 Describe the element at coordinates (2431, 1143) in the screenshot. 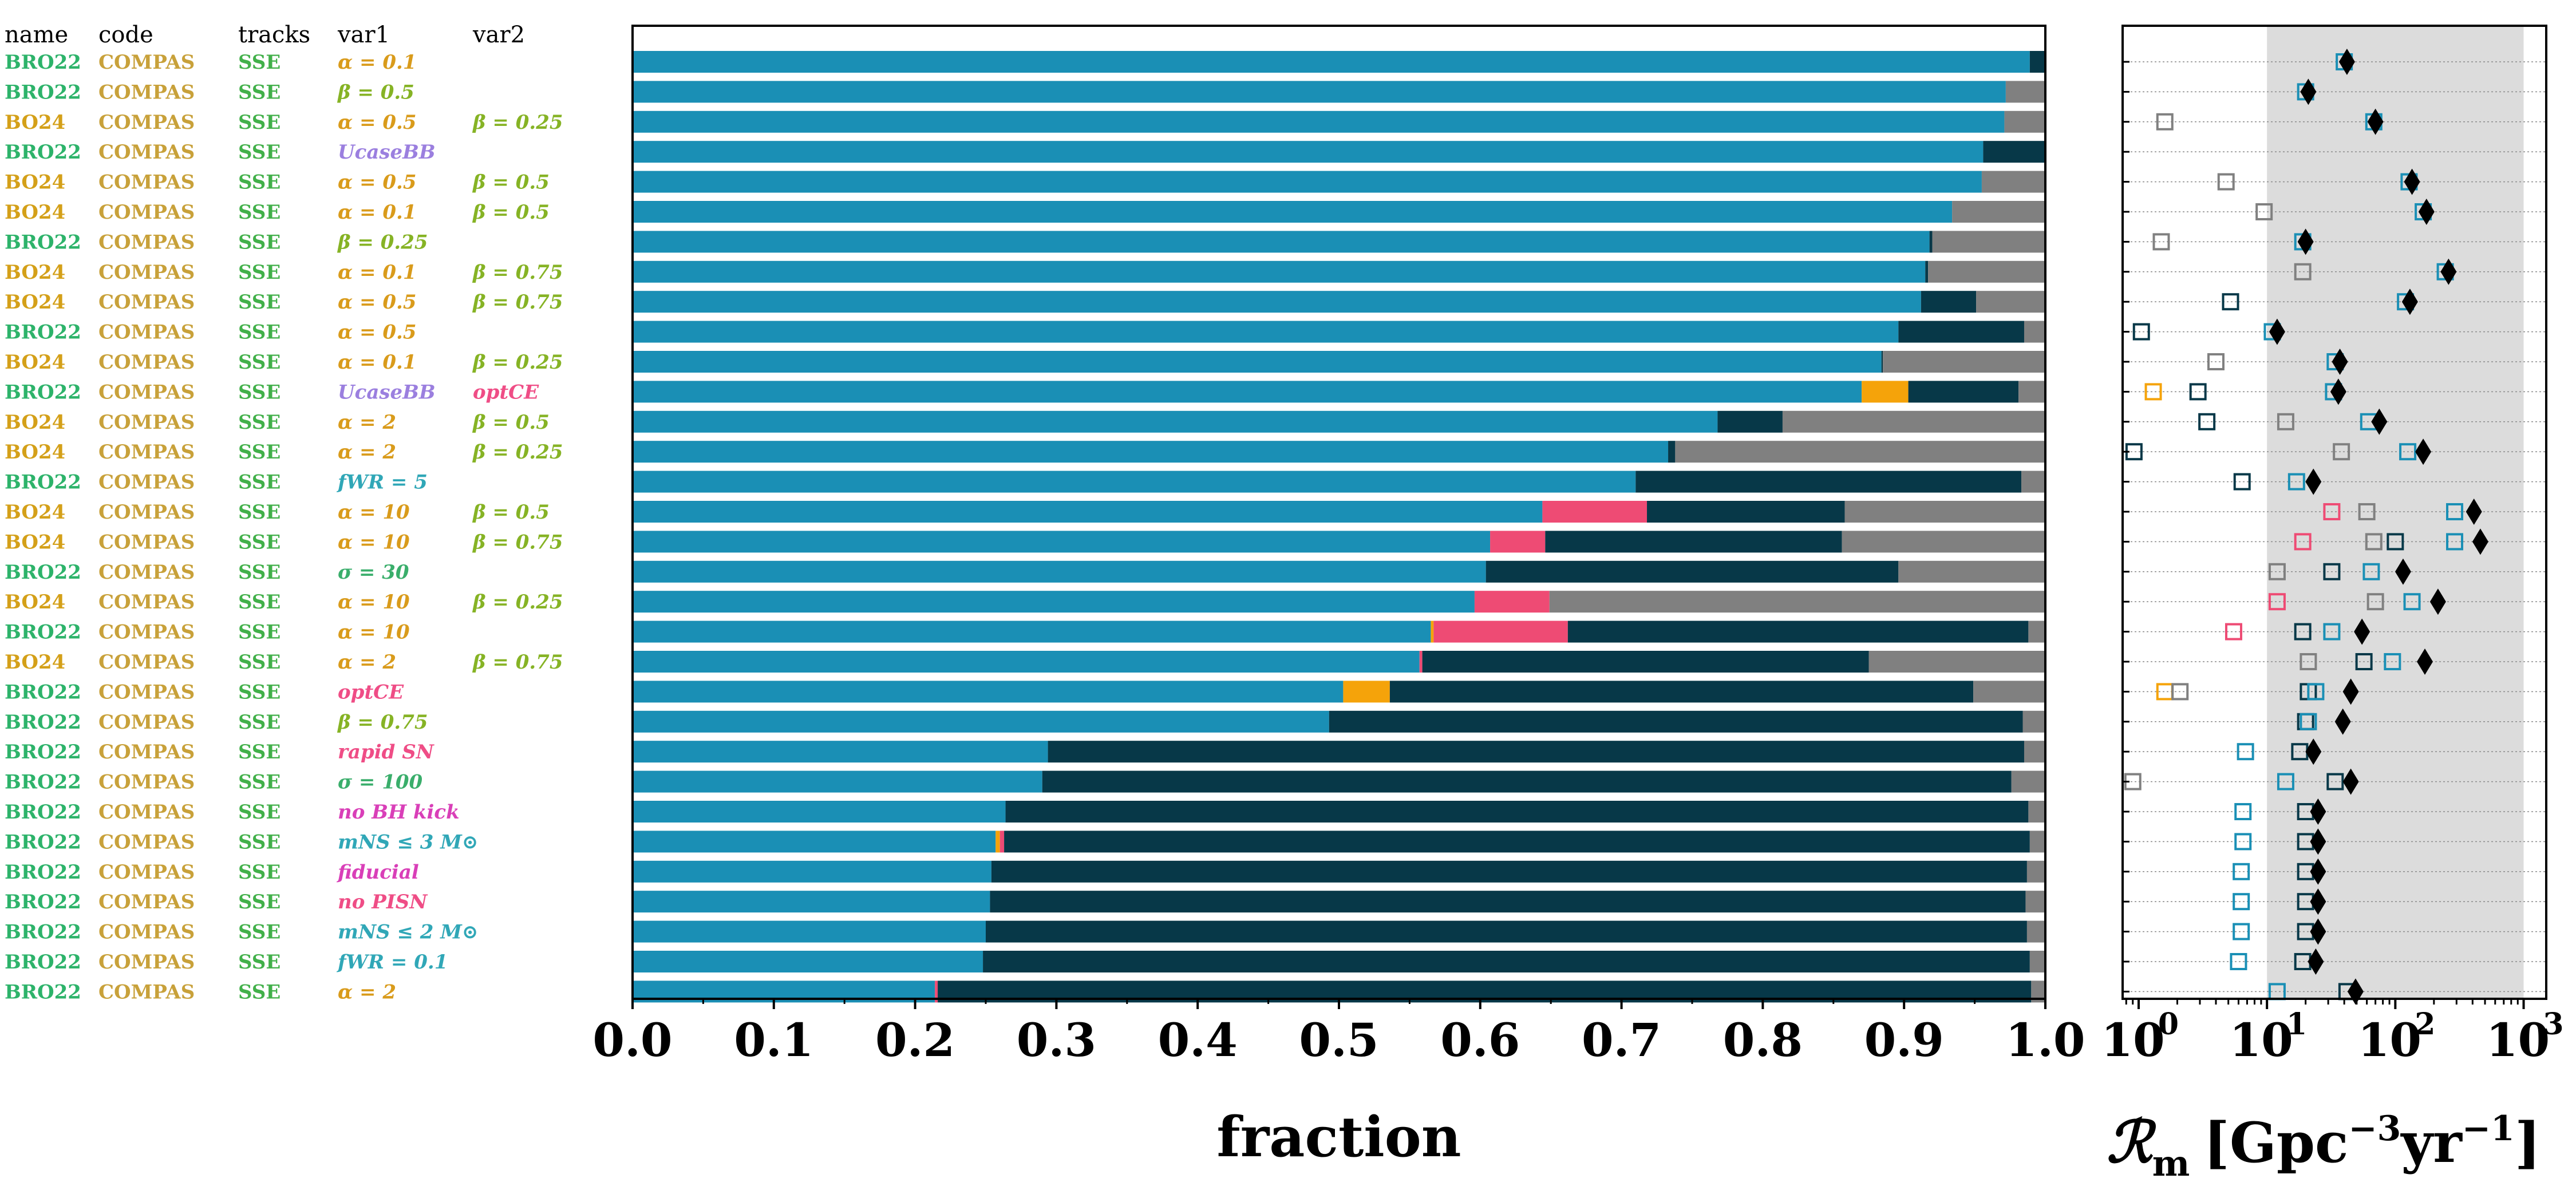

I see `rate-label-part: yr` at that location.